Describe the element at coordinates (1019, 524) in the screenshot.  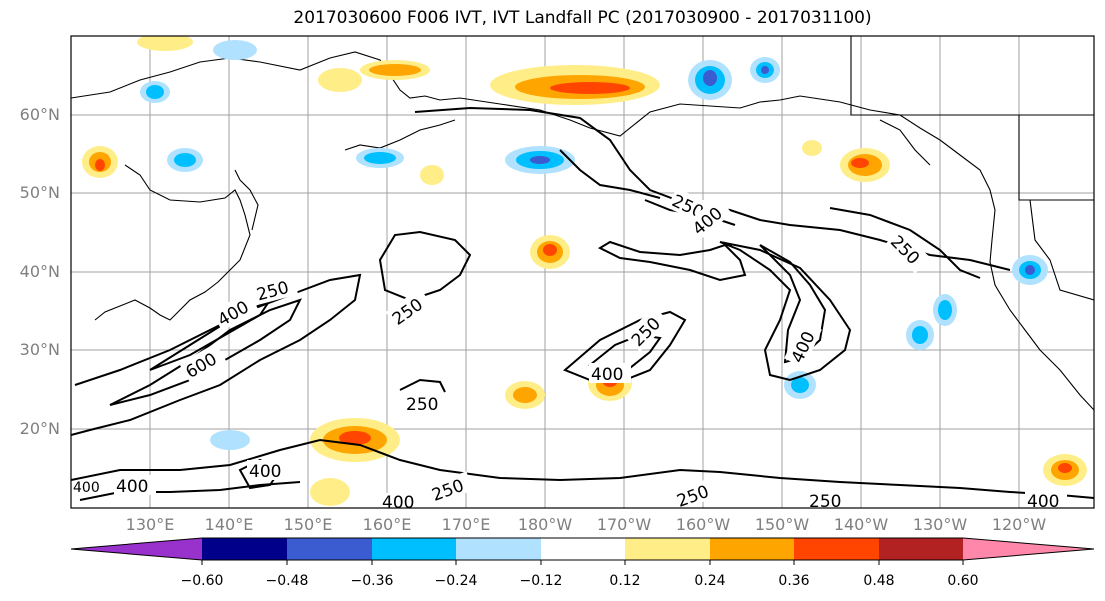
I see `lon-label: 120°W` at that location.